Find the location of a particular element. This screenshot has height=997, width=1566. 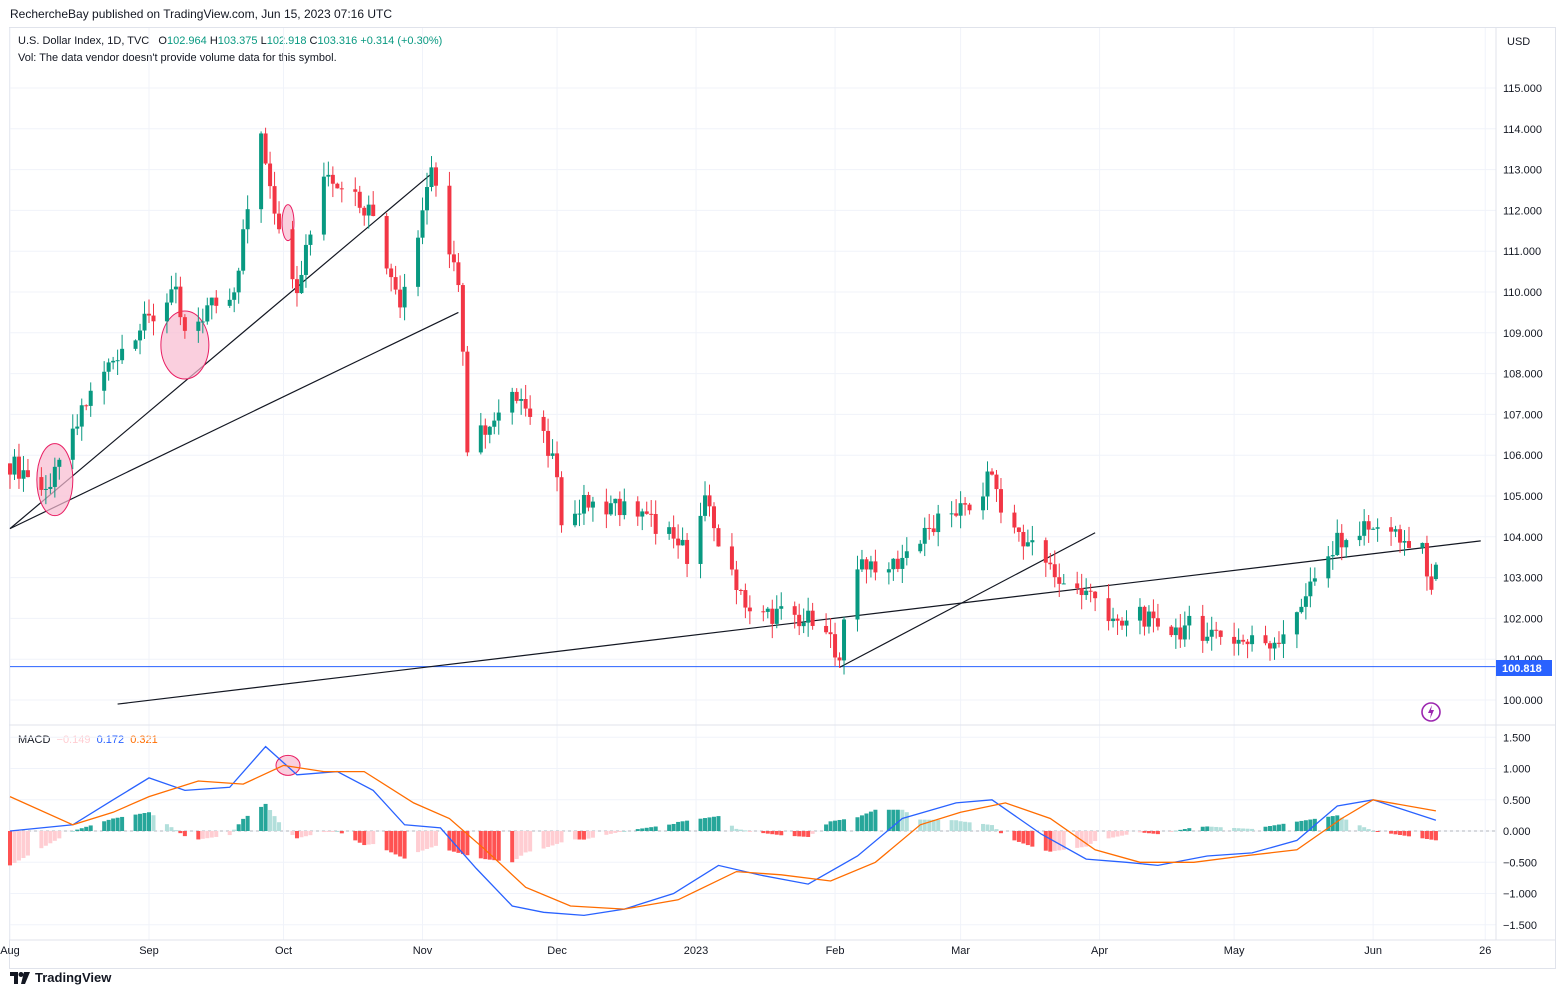

price-tick-label: 104.000 is located at coordinates (1523, 538).